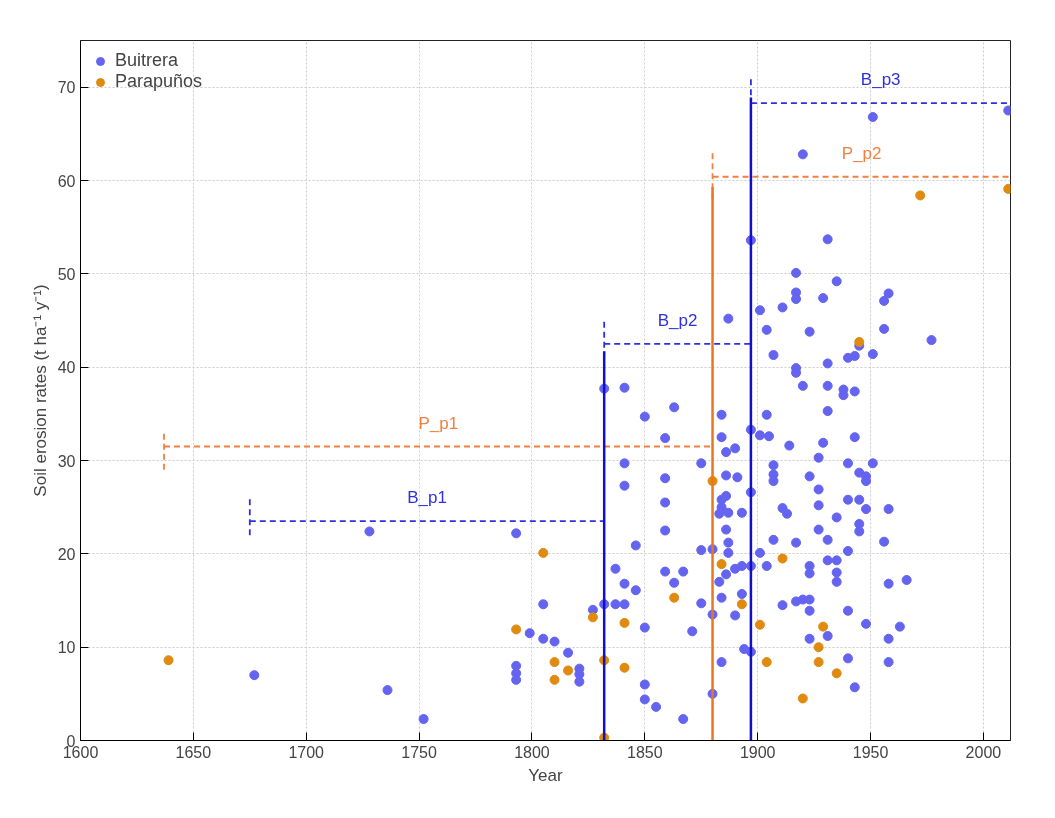  What do you see at coordinates (66, 88) in the screenshot?
I see `y-tick-label: 70` at bounding box center [66, 88].